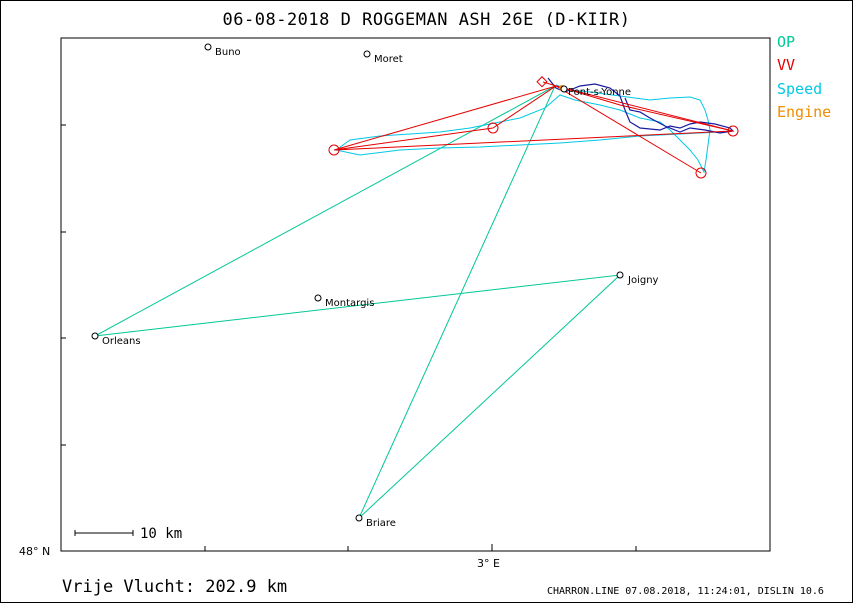 Image resolution: width=853 pixels, height=603 pixels. I want to click on town-label-moret: Moret, so click(388, 59).